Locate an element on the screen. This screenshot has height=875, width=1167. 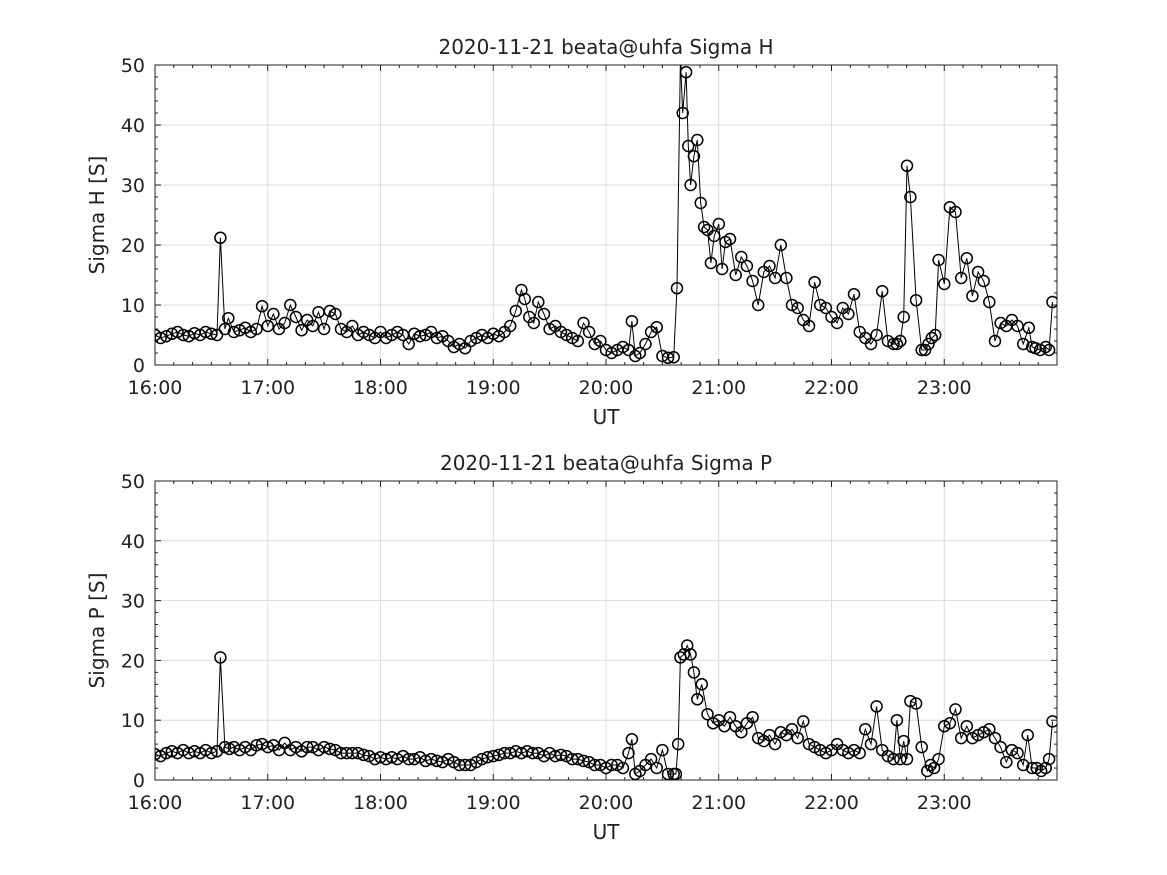
sigma-h-x-axis-label: UT is located at coordinates (607, 417).